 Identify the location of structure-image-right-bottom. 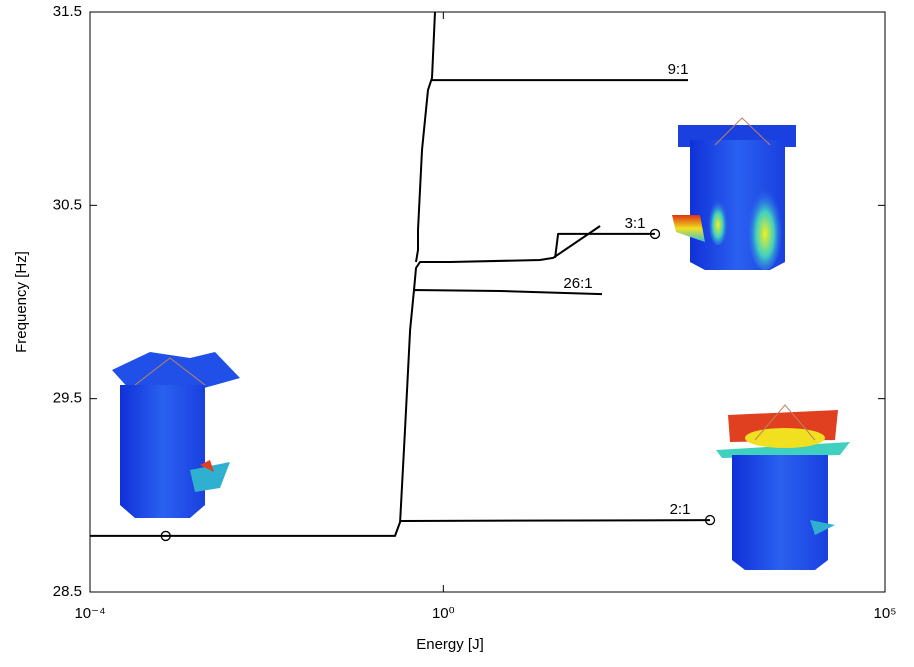
(783, 487).